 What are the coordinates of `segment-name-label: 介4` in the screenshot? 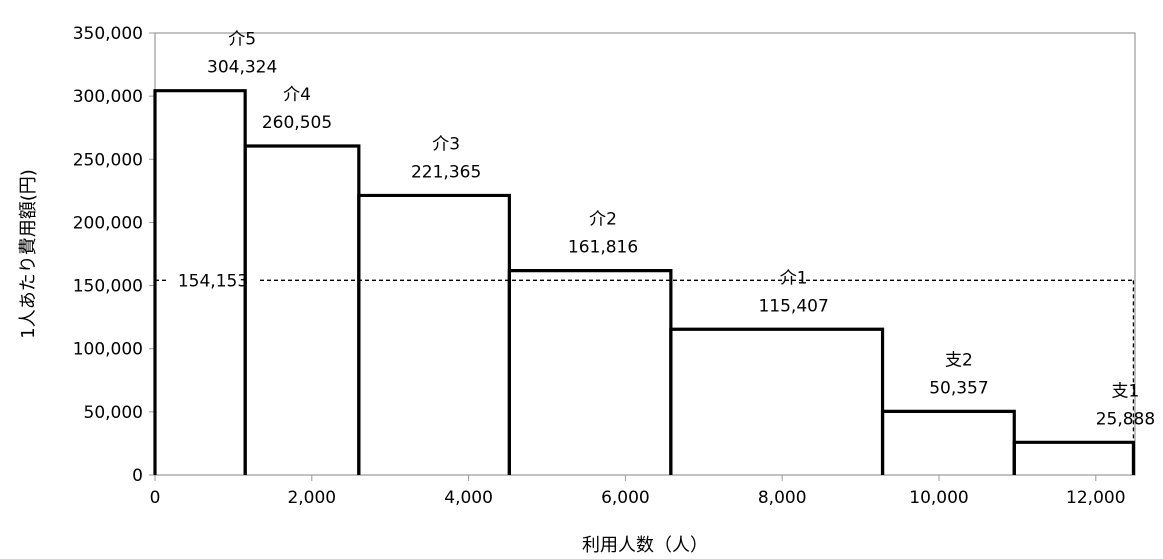 It's located at (297, 95).